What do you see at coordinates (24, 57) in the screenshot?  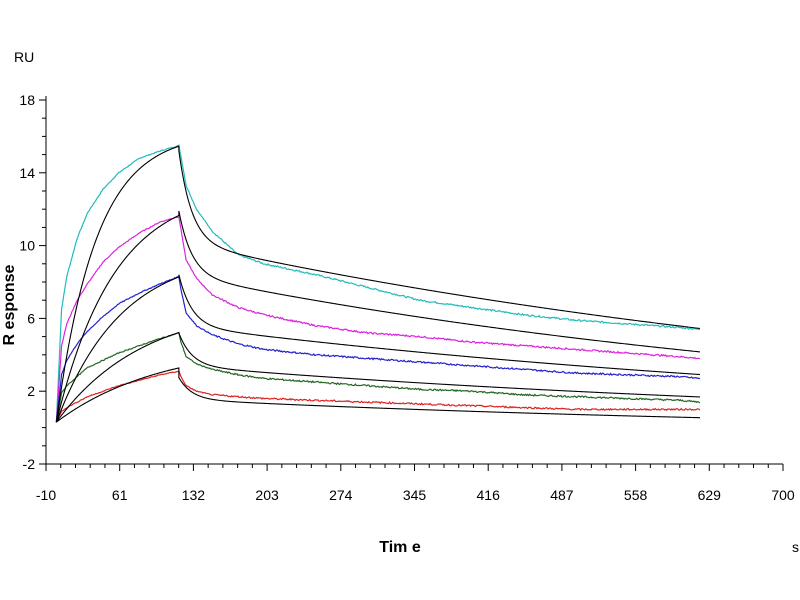 I see `y-unit-label: RU` at bounding box center [24, 57].